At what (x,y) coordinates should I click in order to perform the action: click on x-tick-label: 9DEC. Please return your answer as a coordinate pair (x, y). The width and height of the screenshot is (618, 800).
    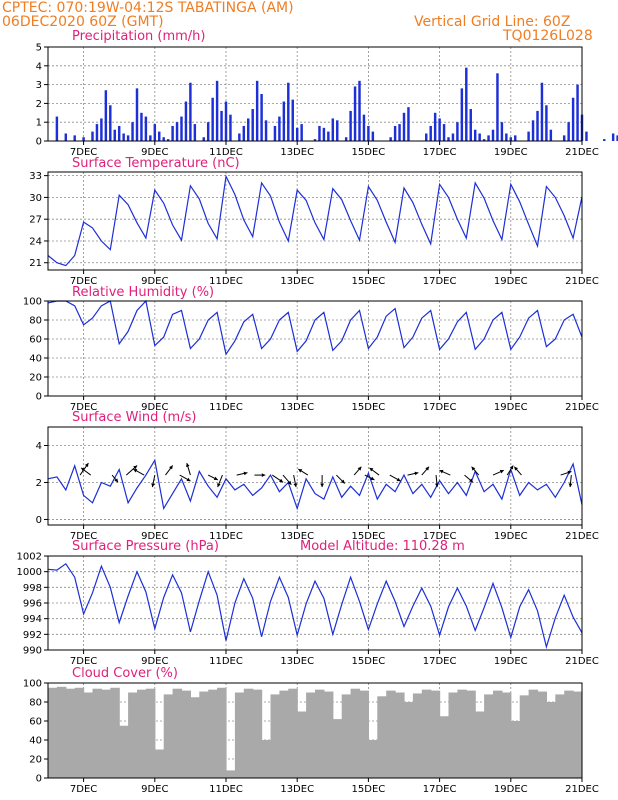
    Looking at the image, I should click on (154, 661).